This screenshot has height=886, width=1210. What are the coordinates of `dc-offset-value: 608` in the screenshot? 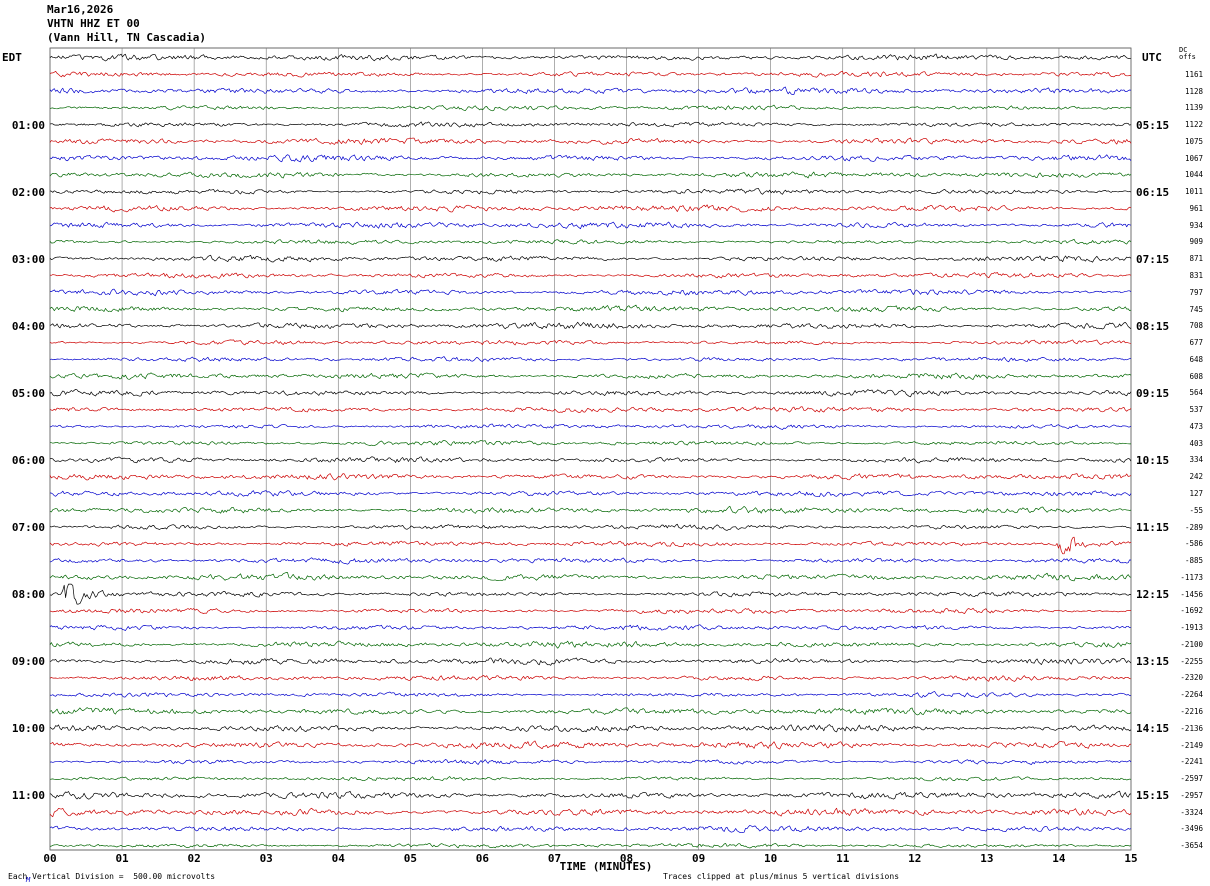 It's located at (1196, 376).